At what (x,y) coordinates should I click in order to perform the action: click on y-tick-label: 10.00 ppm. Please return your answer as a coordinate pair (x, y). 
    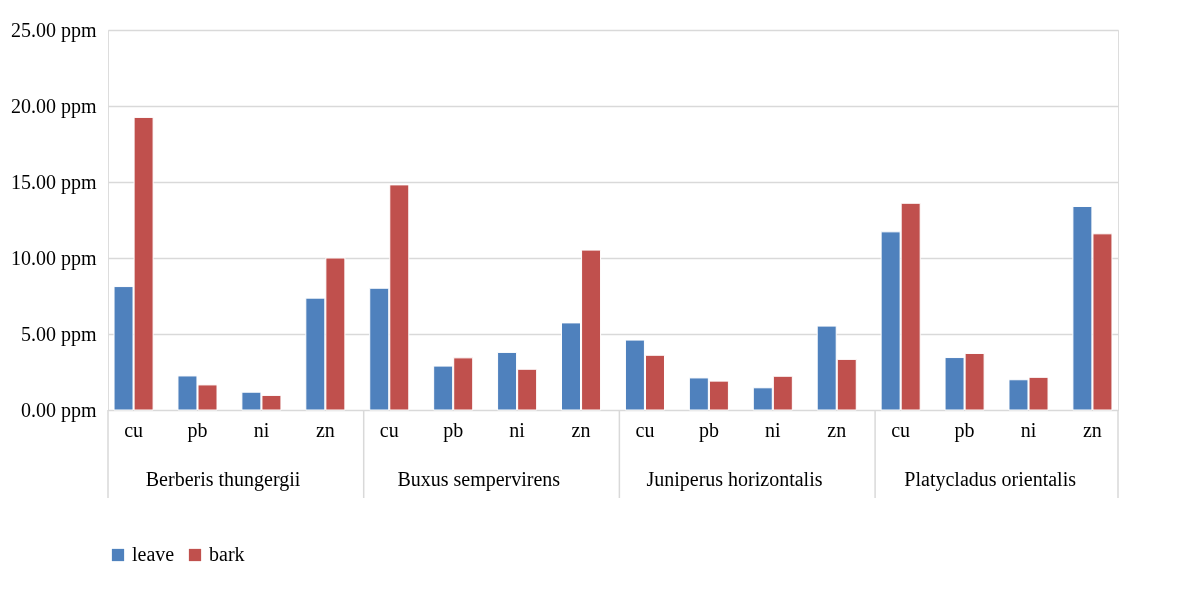
    Looking at the image, I should click on (53, 258).